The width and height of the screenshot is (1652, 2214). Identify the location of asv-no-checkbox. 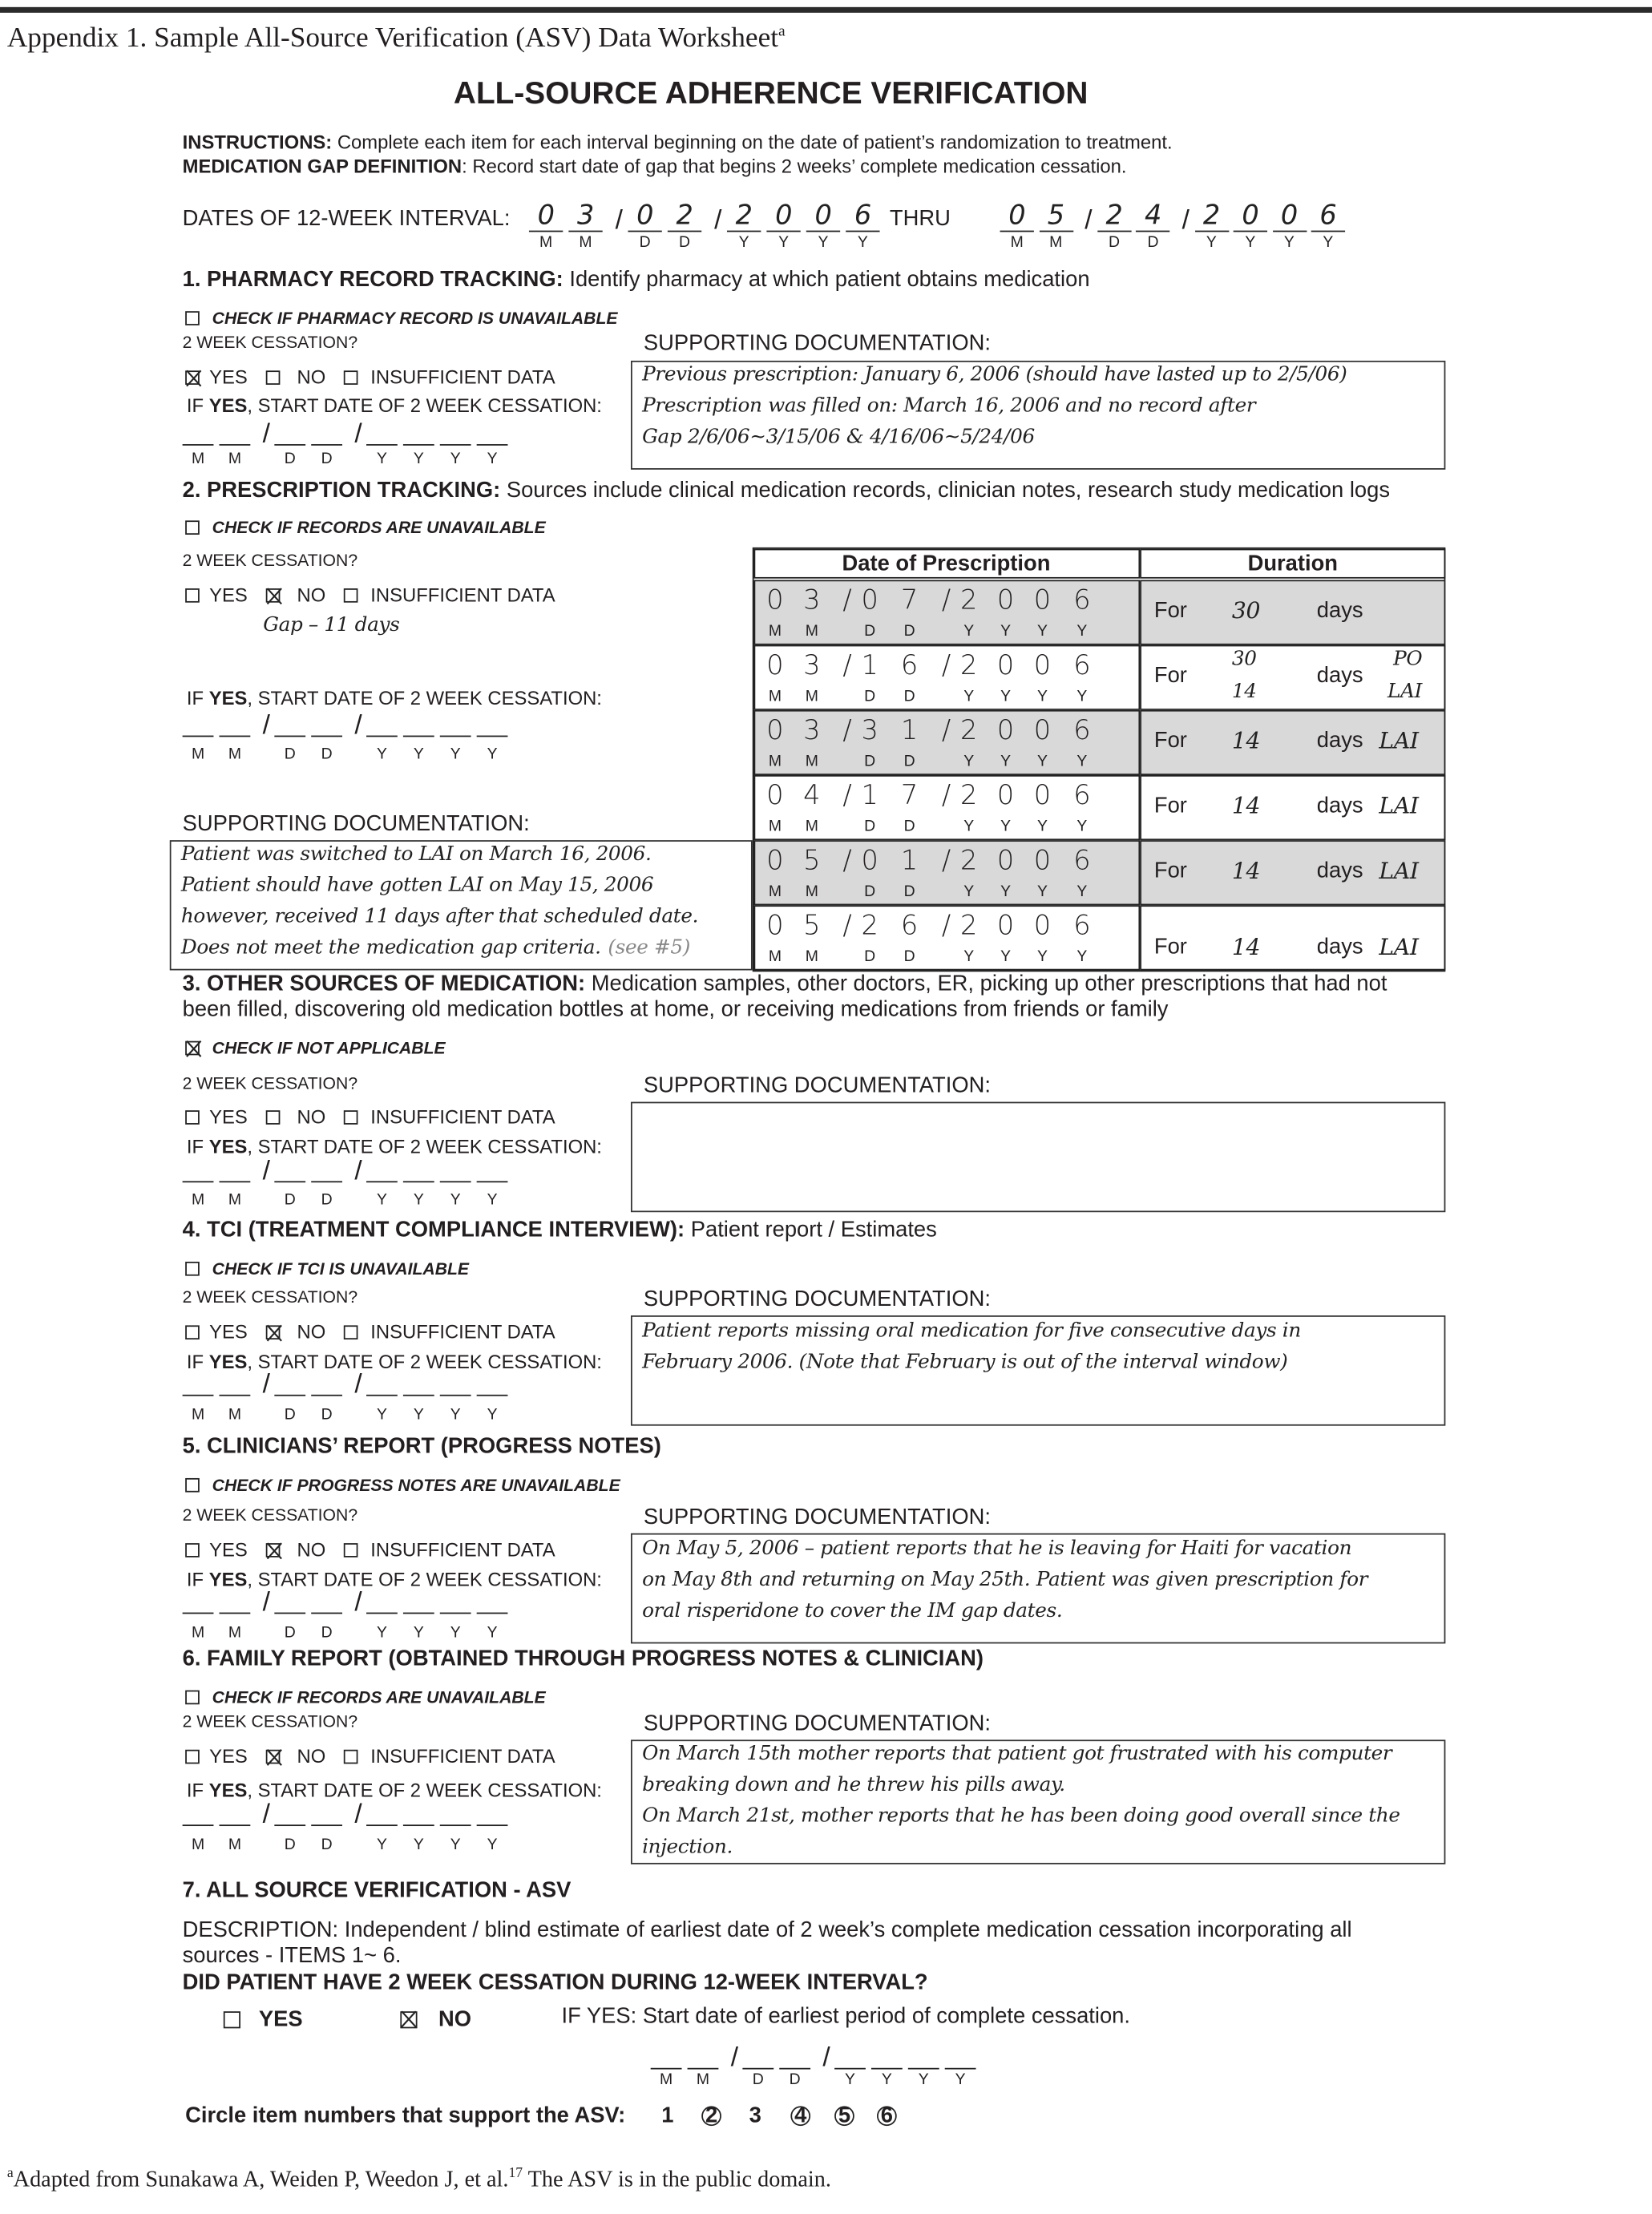
(409, 2020).